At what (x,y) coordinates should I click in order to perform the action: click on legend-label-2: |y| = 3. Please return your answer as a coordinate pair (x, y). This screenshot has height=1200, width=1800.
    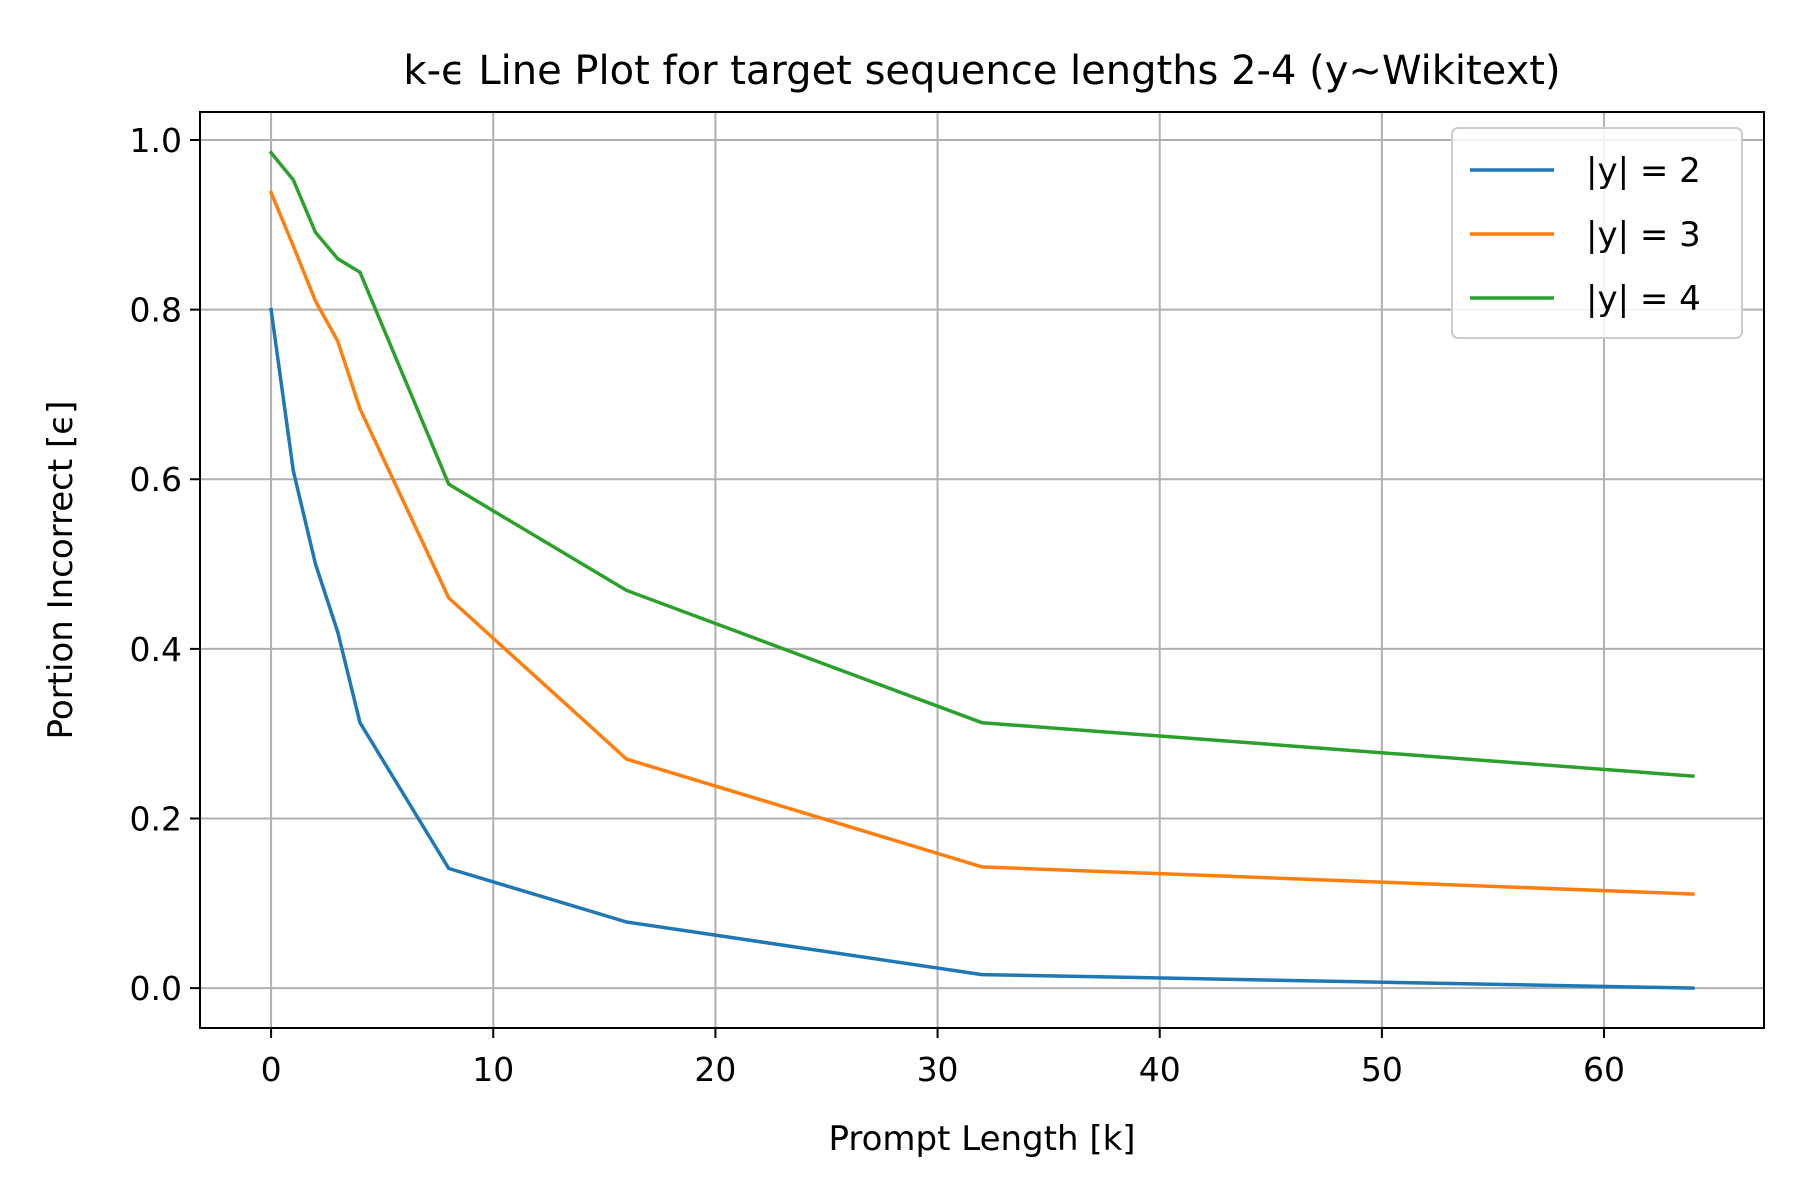
    Looking at the image, I should click on (1643, 235).